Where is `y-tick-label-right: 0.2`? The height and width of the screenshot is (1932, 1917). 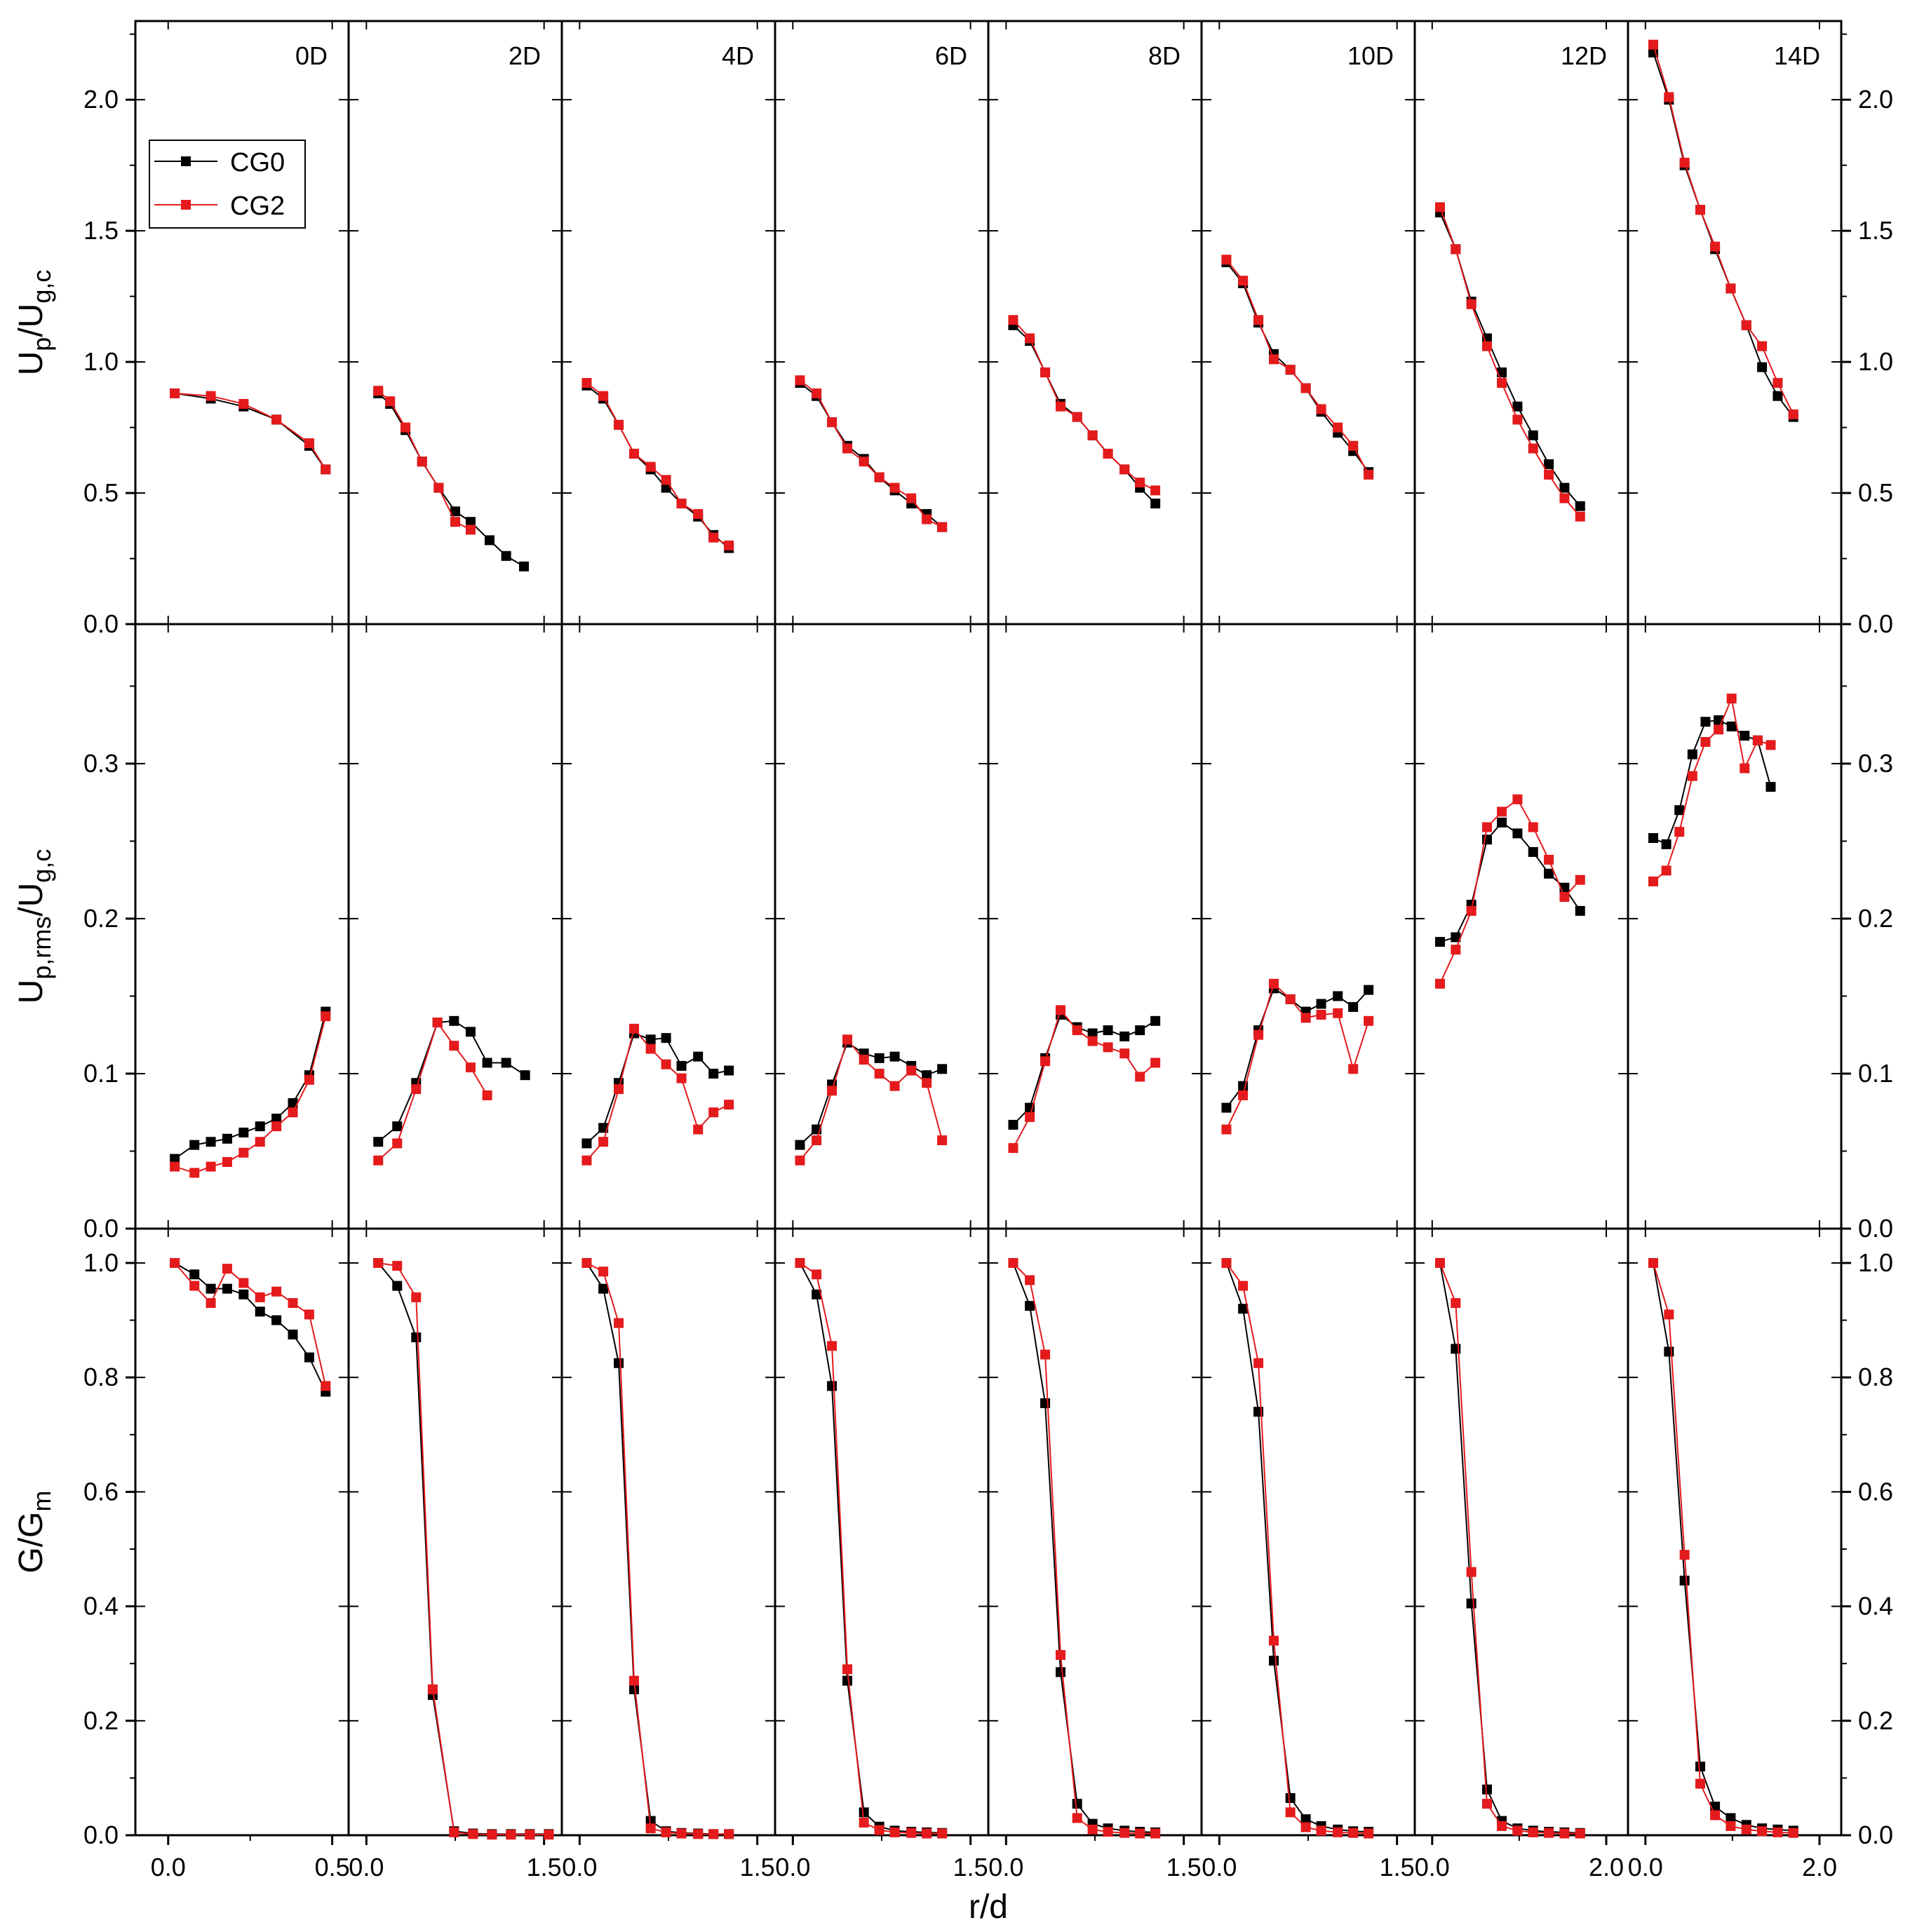
y-tick-label-right: 0.2 is located at coordinates (1875, 1720).